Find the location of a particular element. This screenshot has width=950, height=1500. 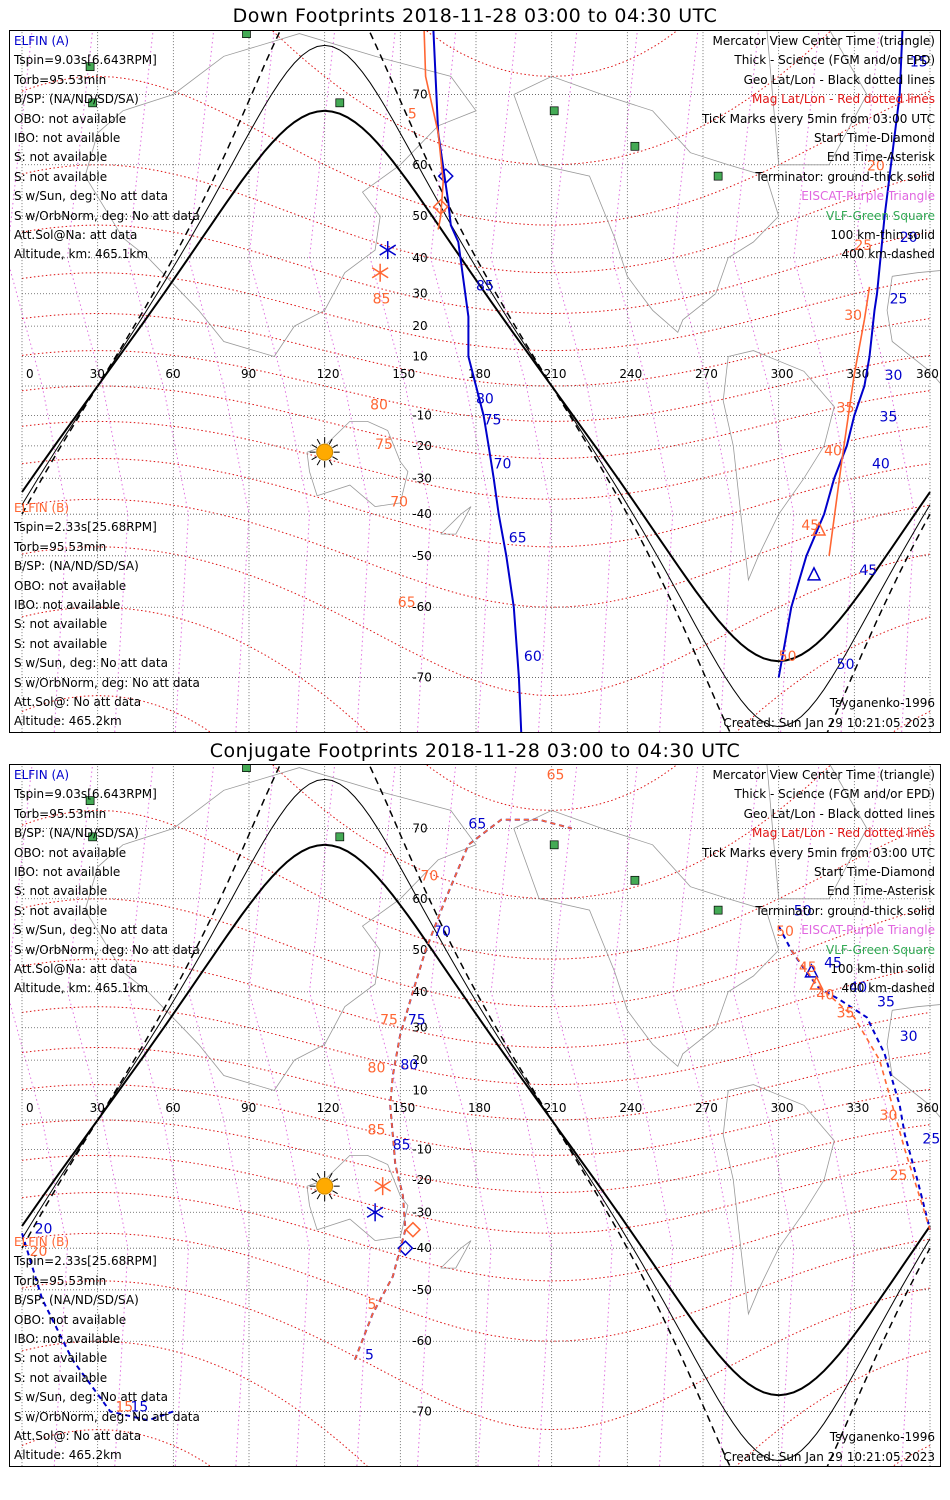

lat-tick-label: 10 is located at coordinates (419, 357).